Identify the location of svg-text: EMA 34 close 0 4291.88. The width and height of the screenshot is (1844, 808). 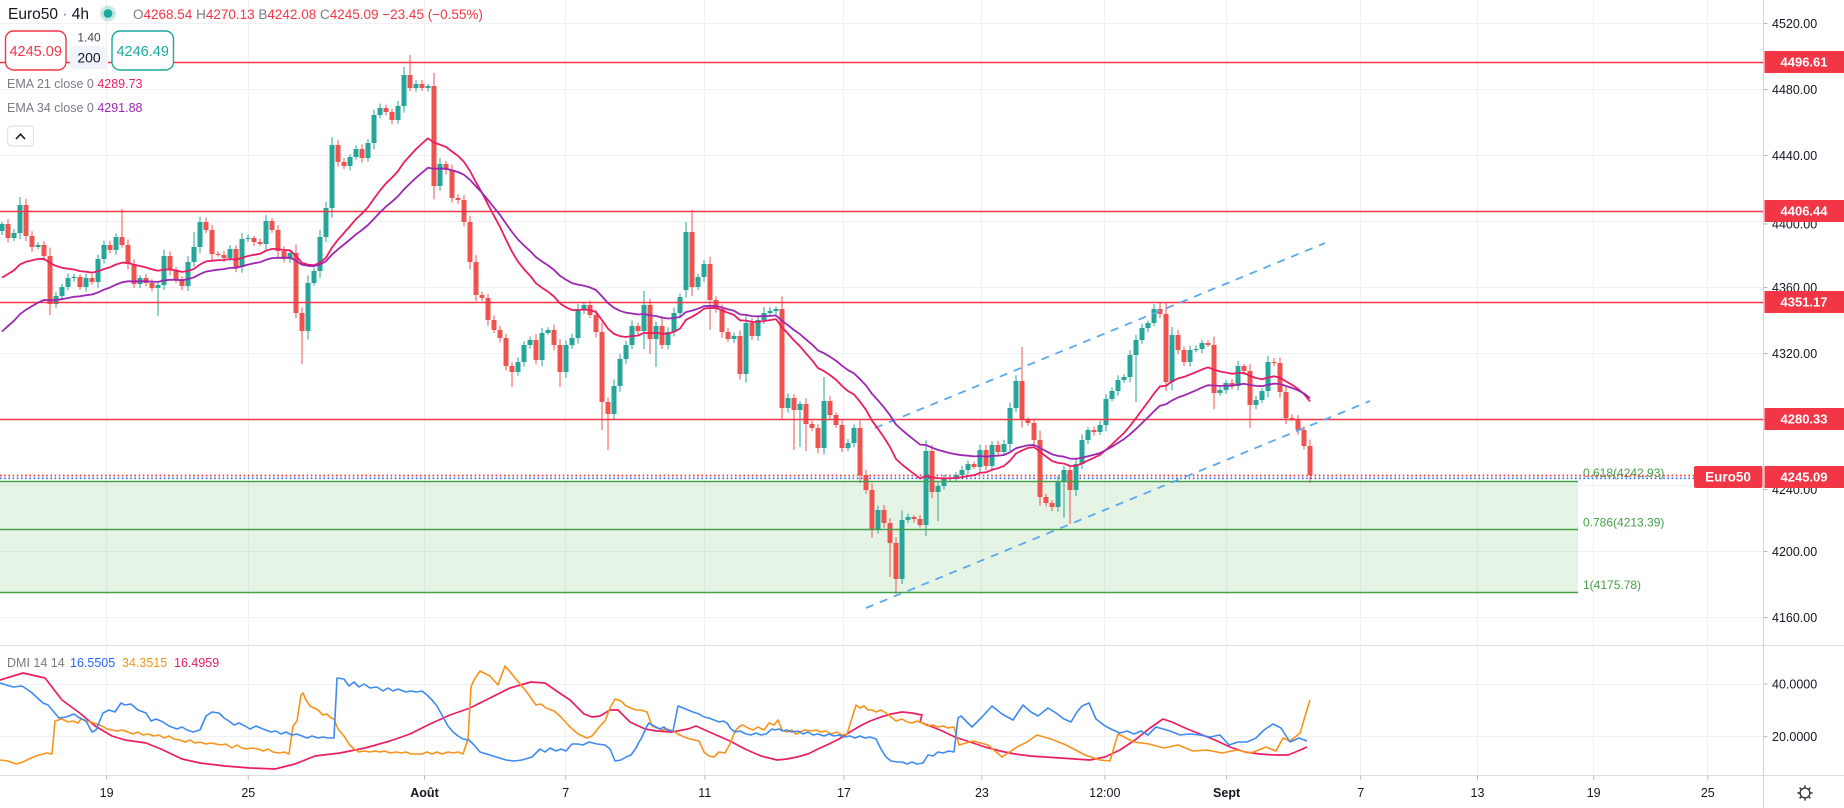
(75, 108).